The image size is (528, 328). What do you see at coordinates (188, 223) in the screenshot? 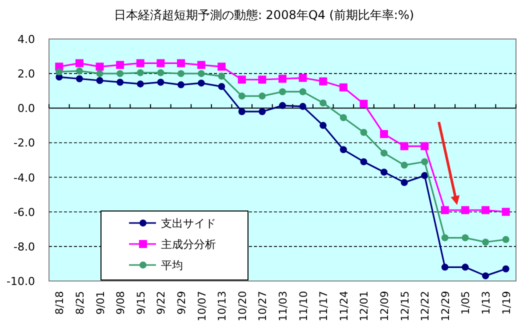
I see `legend-label: 支出サイド` at bounding box center [188, 223].